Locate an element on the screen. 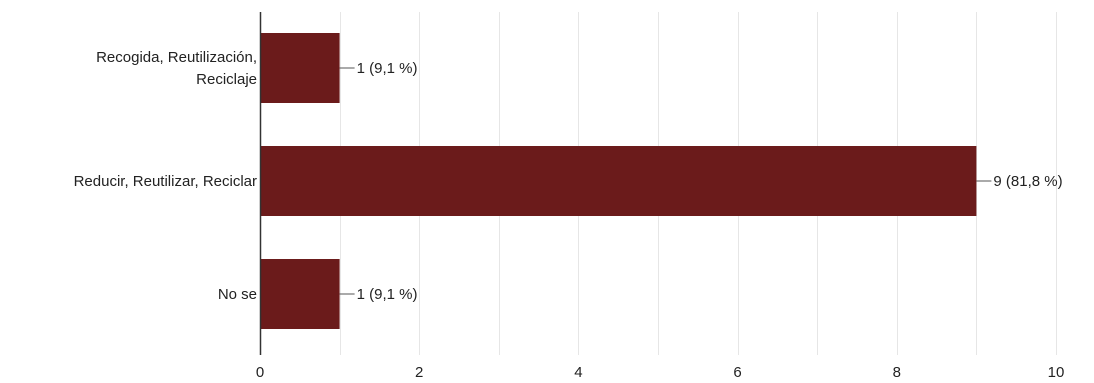  category-label: No se is located at coordinates (237, 294).